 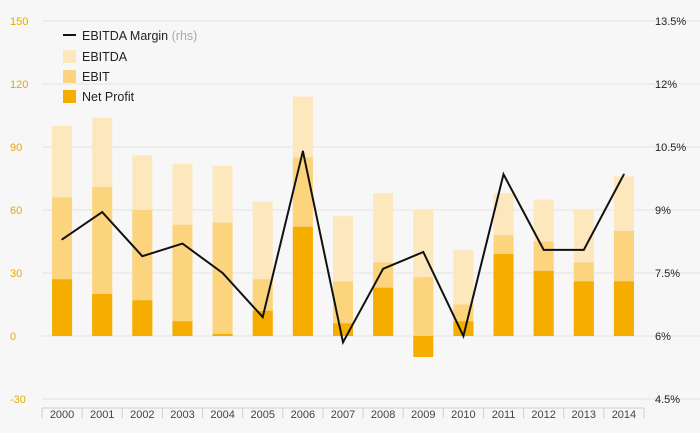 What do you see at coordinates (18, 400) in the screenshot?
I see `left-axis-tick-label: -30` at bounding box center [18, 400].